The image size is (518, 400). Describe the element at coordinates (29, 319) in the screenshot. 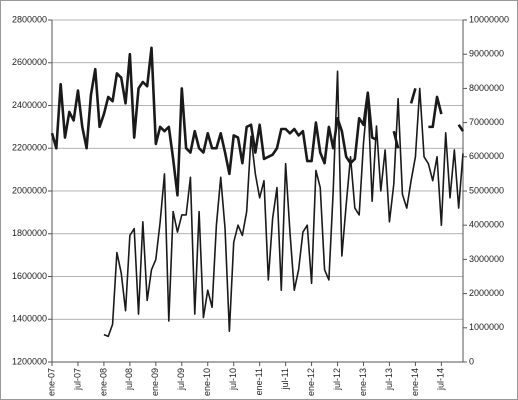

I see `y-tick-label: 1400000` at that location.